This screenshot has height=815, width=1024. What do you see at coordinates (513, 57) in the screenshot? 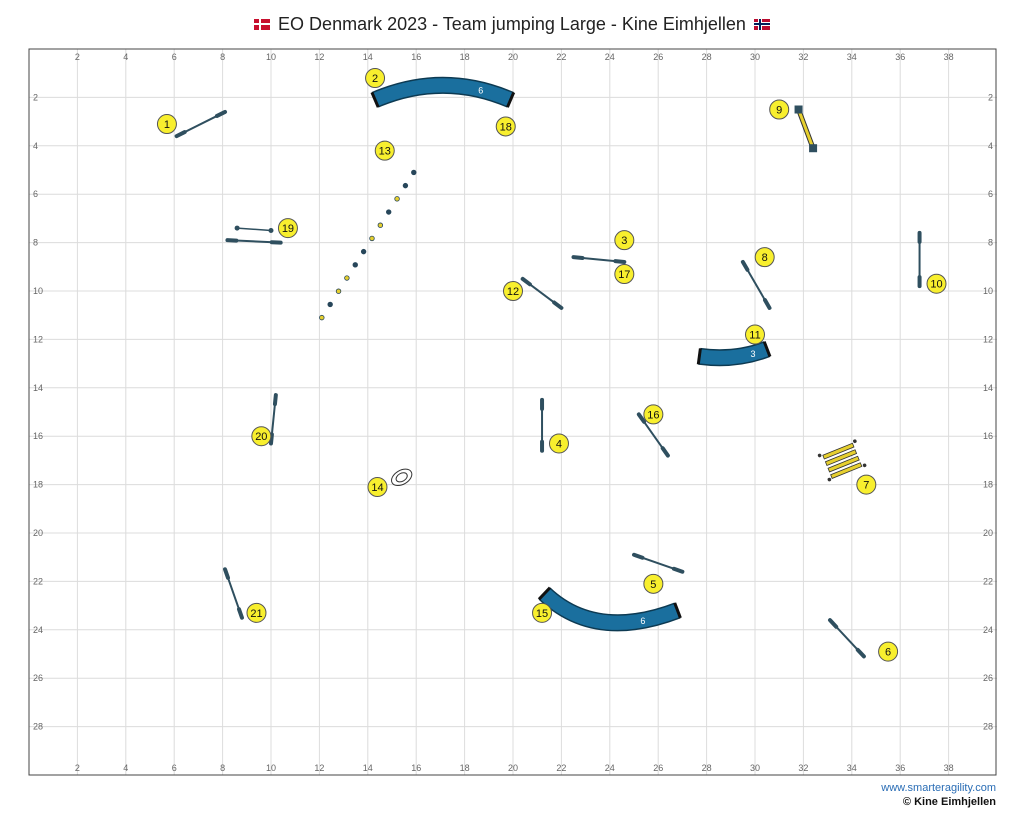
I see `x-tick-top: 20` at bounding box center [513, 57].